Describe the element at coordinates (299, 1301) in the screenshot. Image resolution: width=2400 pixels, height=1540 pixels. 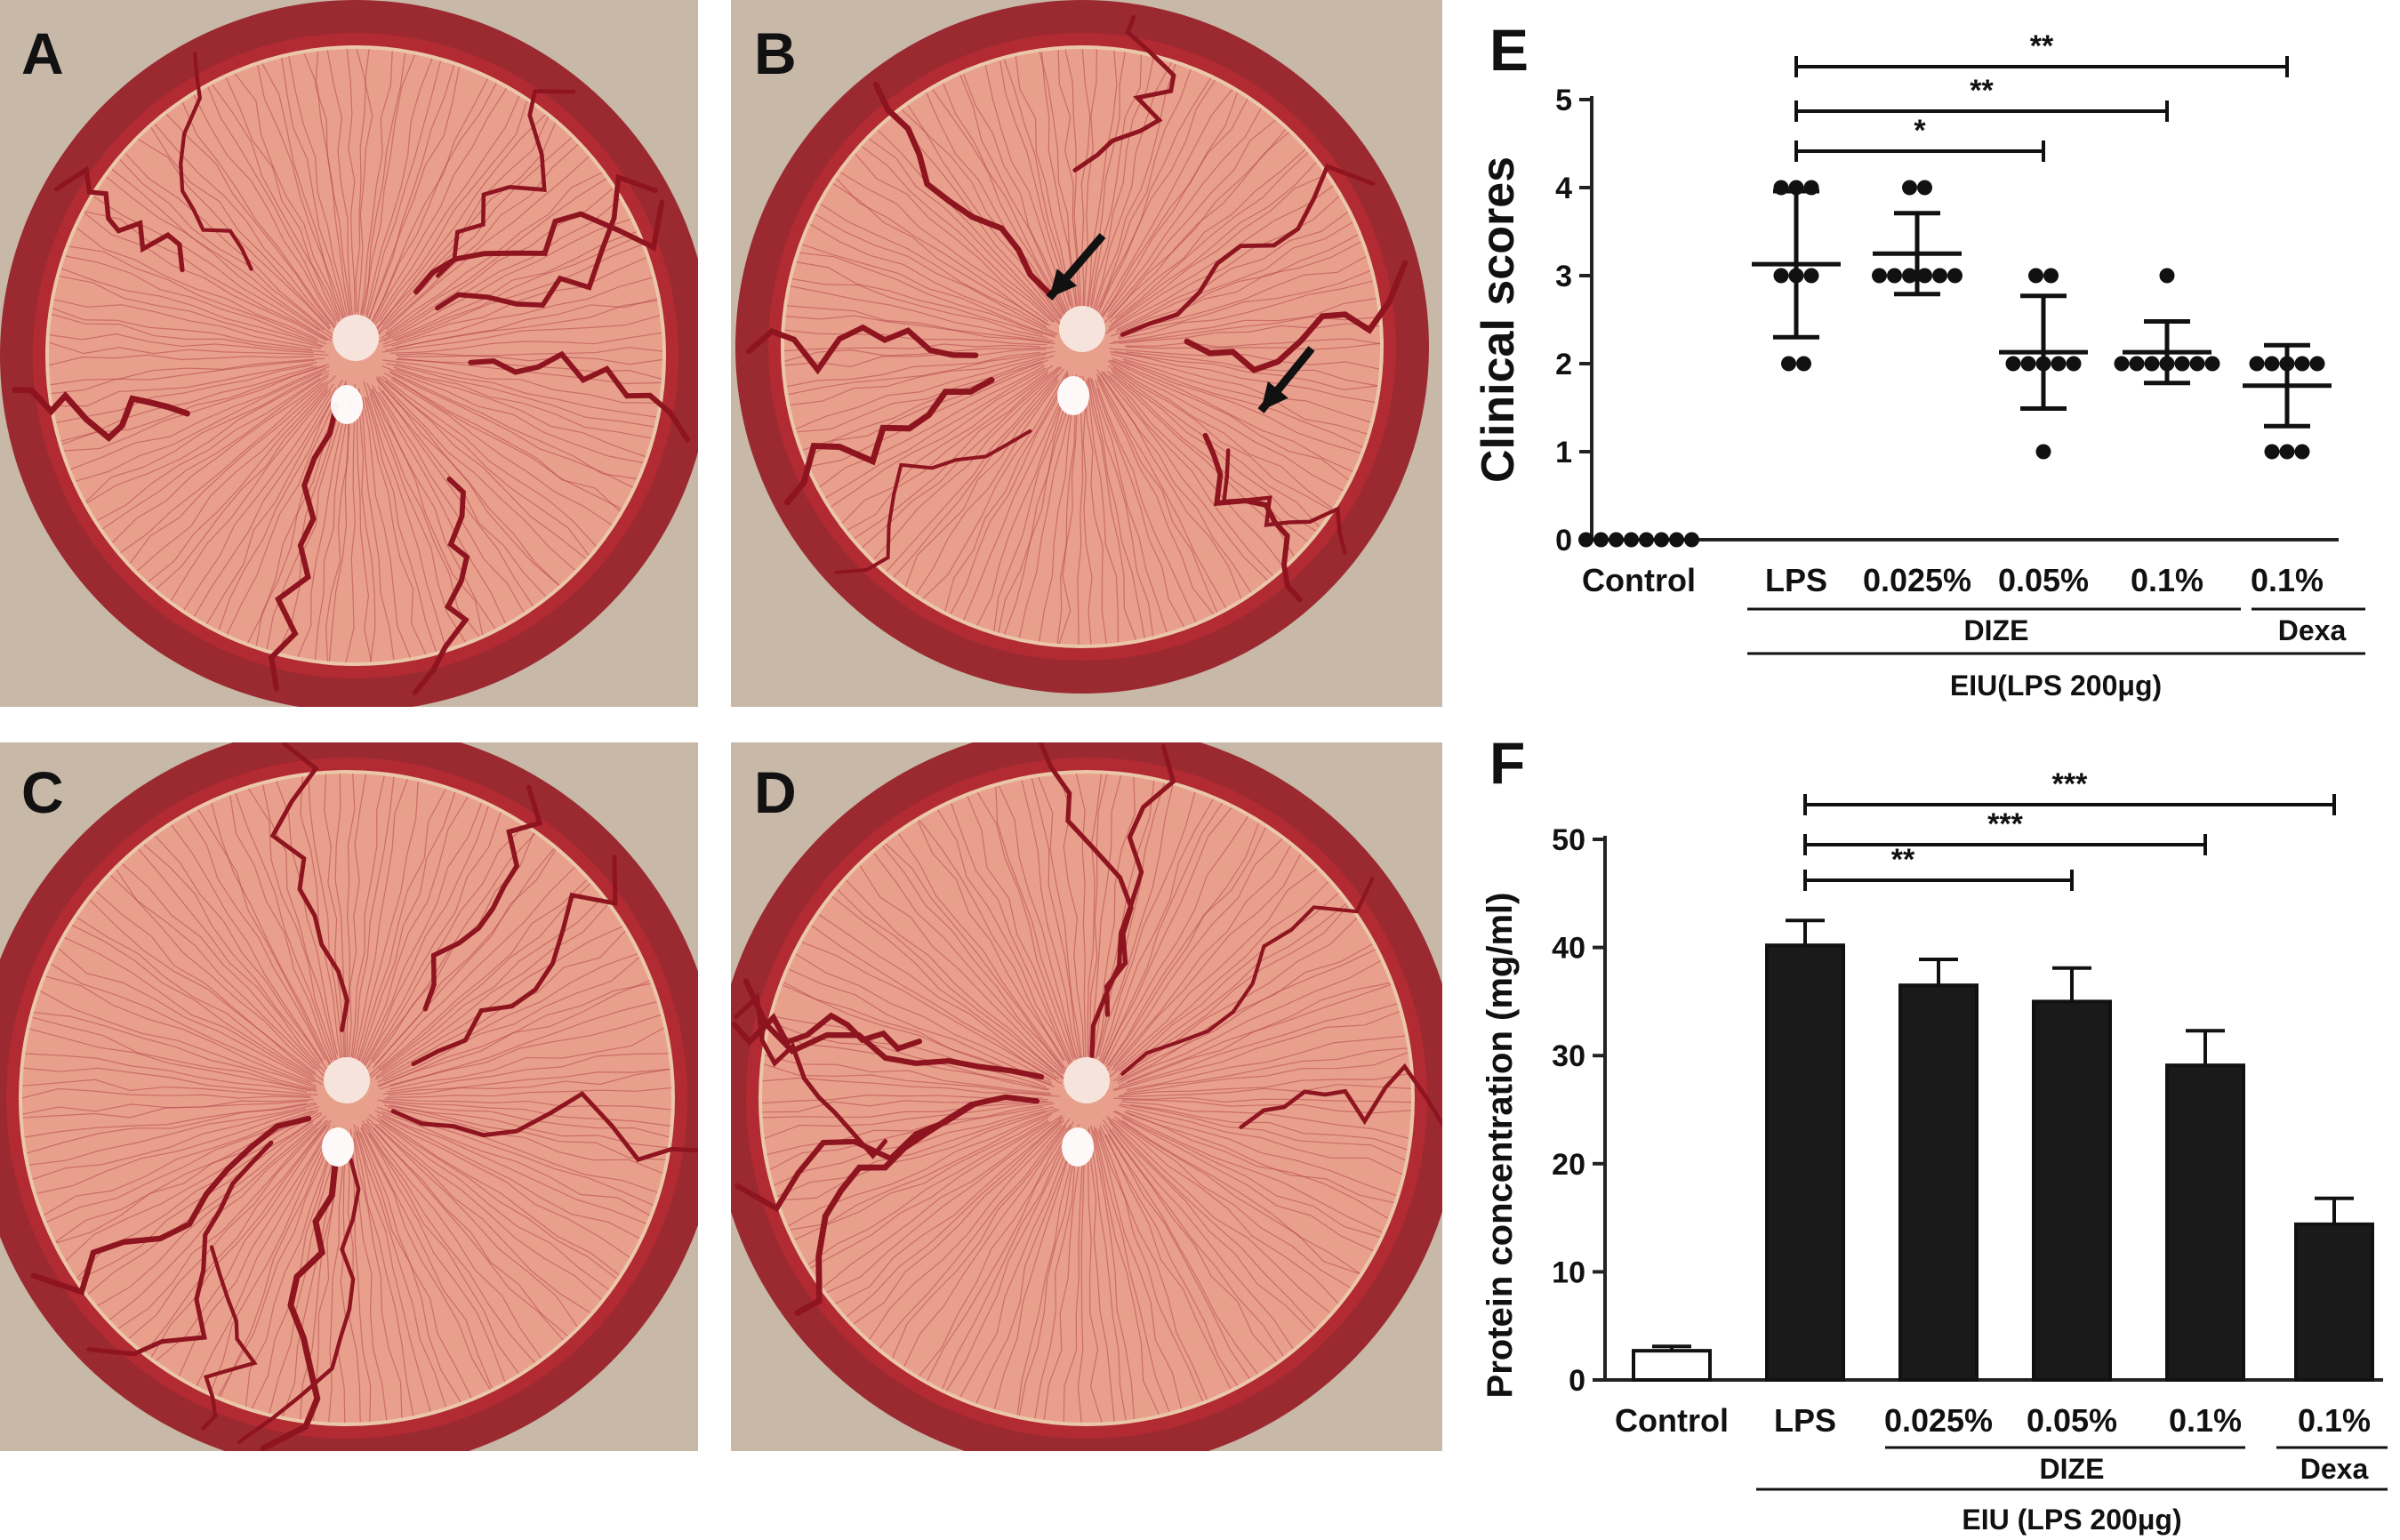
I see `major-vessel` at that location.